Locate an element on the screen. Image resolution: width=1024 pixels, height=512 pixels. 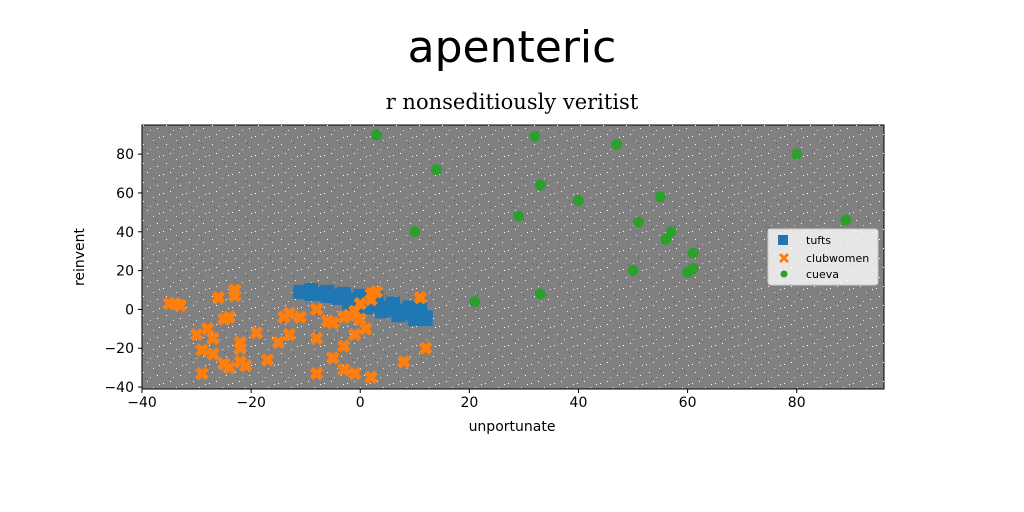
x-tick-label: 40 is located at coordinates (579, 403).